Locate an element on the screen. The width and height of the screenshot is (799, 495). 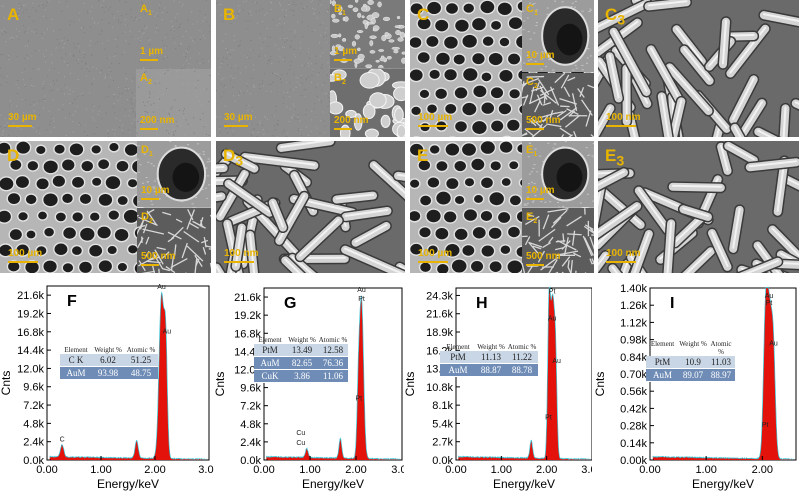
table-cell: 76.36 is located at coordinates (333, 363).